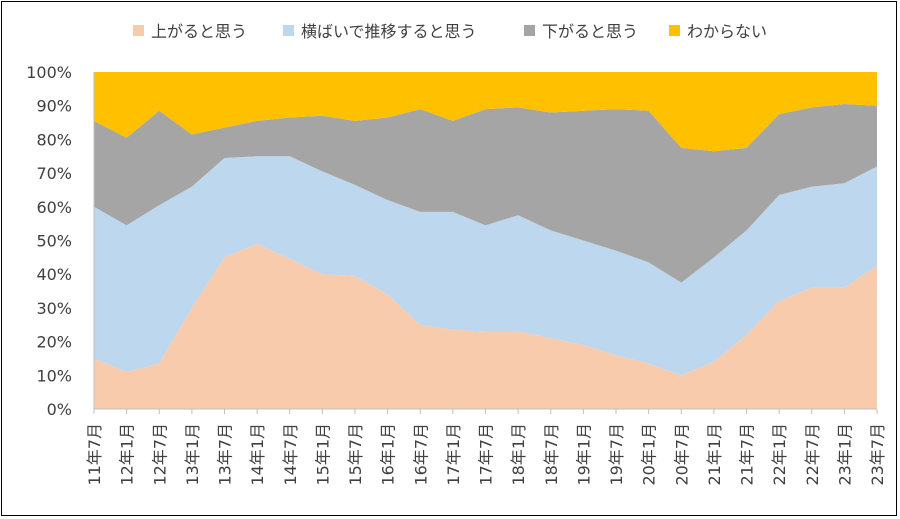 This screenshot has height=519, width=900. I want to click on y-axis-ticks: 0% 10% 20% 30% 40% 50% 60% 70% 80% 90% 100%, so click(49, 241).